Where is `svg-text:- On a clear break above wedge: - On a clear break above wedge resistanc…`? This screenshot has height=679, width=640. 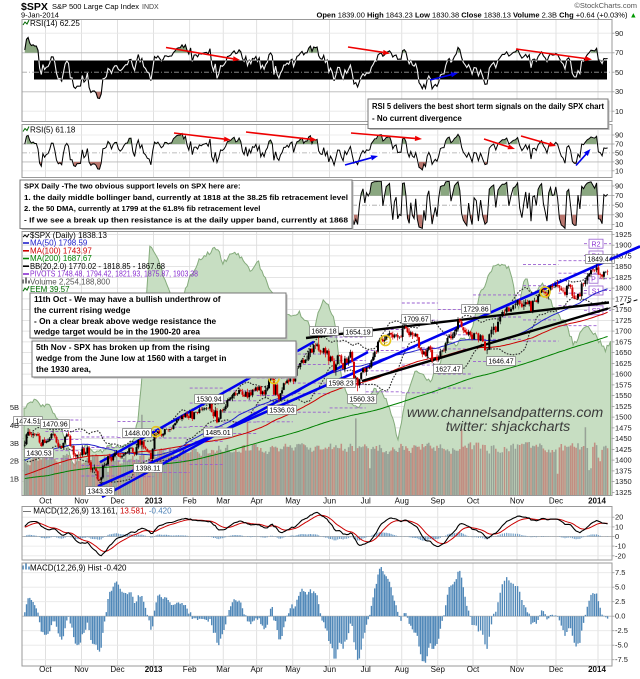
svg-text:- On a clear break above wedge: - On a clear break above wedge resistanc… is located at coordinates (125, 321).